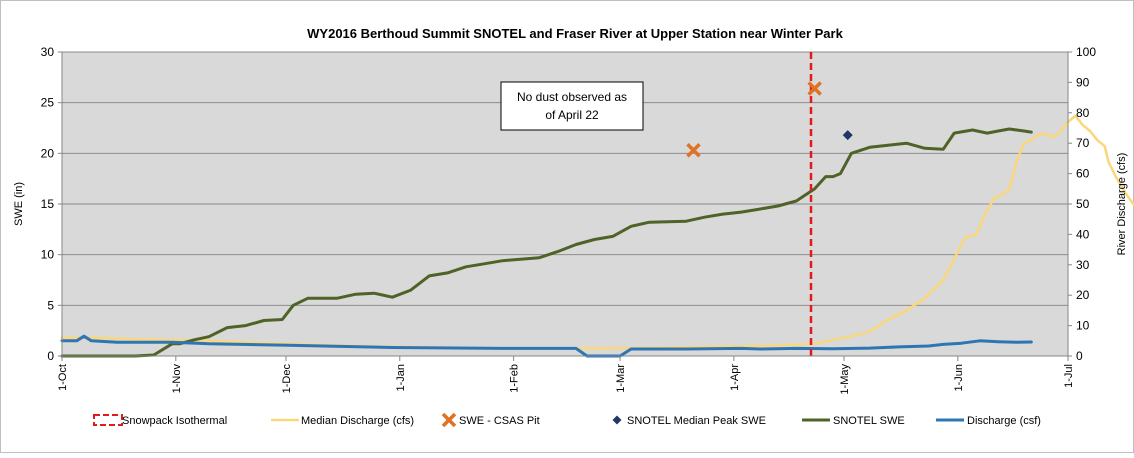  What do you see at coordinates (48, 153) in the screenshot?
I see `y-tick-label: 20` at bounding box center [48, 153].